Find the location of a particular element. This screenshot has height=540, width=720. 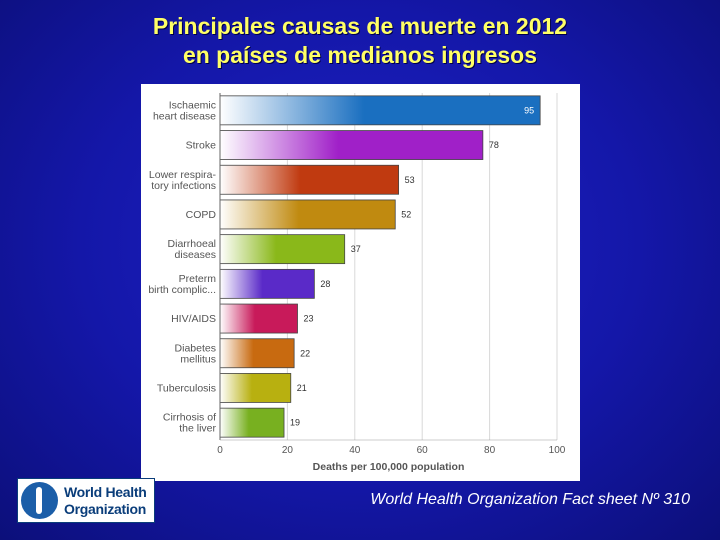

data-label: 37 is located at coordinates (356, 249).